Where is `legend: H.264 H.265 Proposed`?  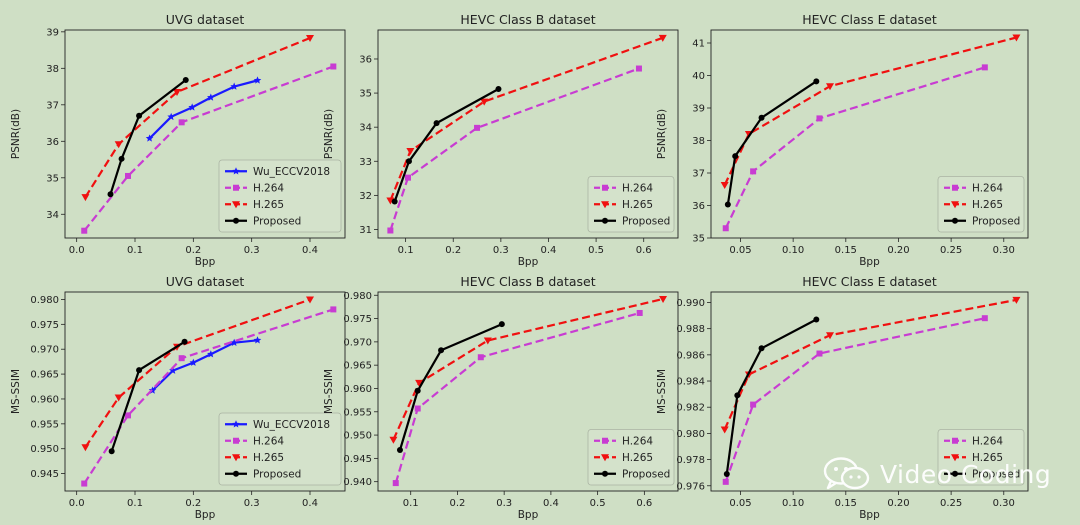
legend: H.264 H.265 Proposed is located at coordinates (631, 204).